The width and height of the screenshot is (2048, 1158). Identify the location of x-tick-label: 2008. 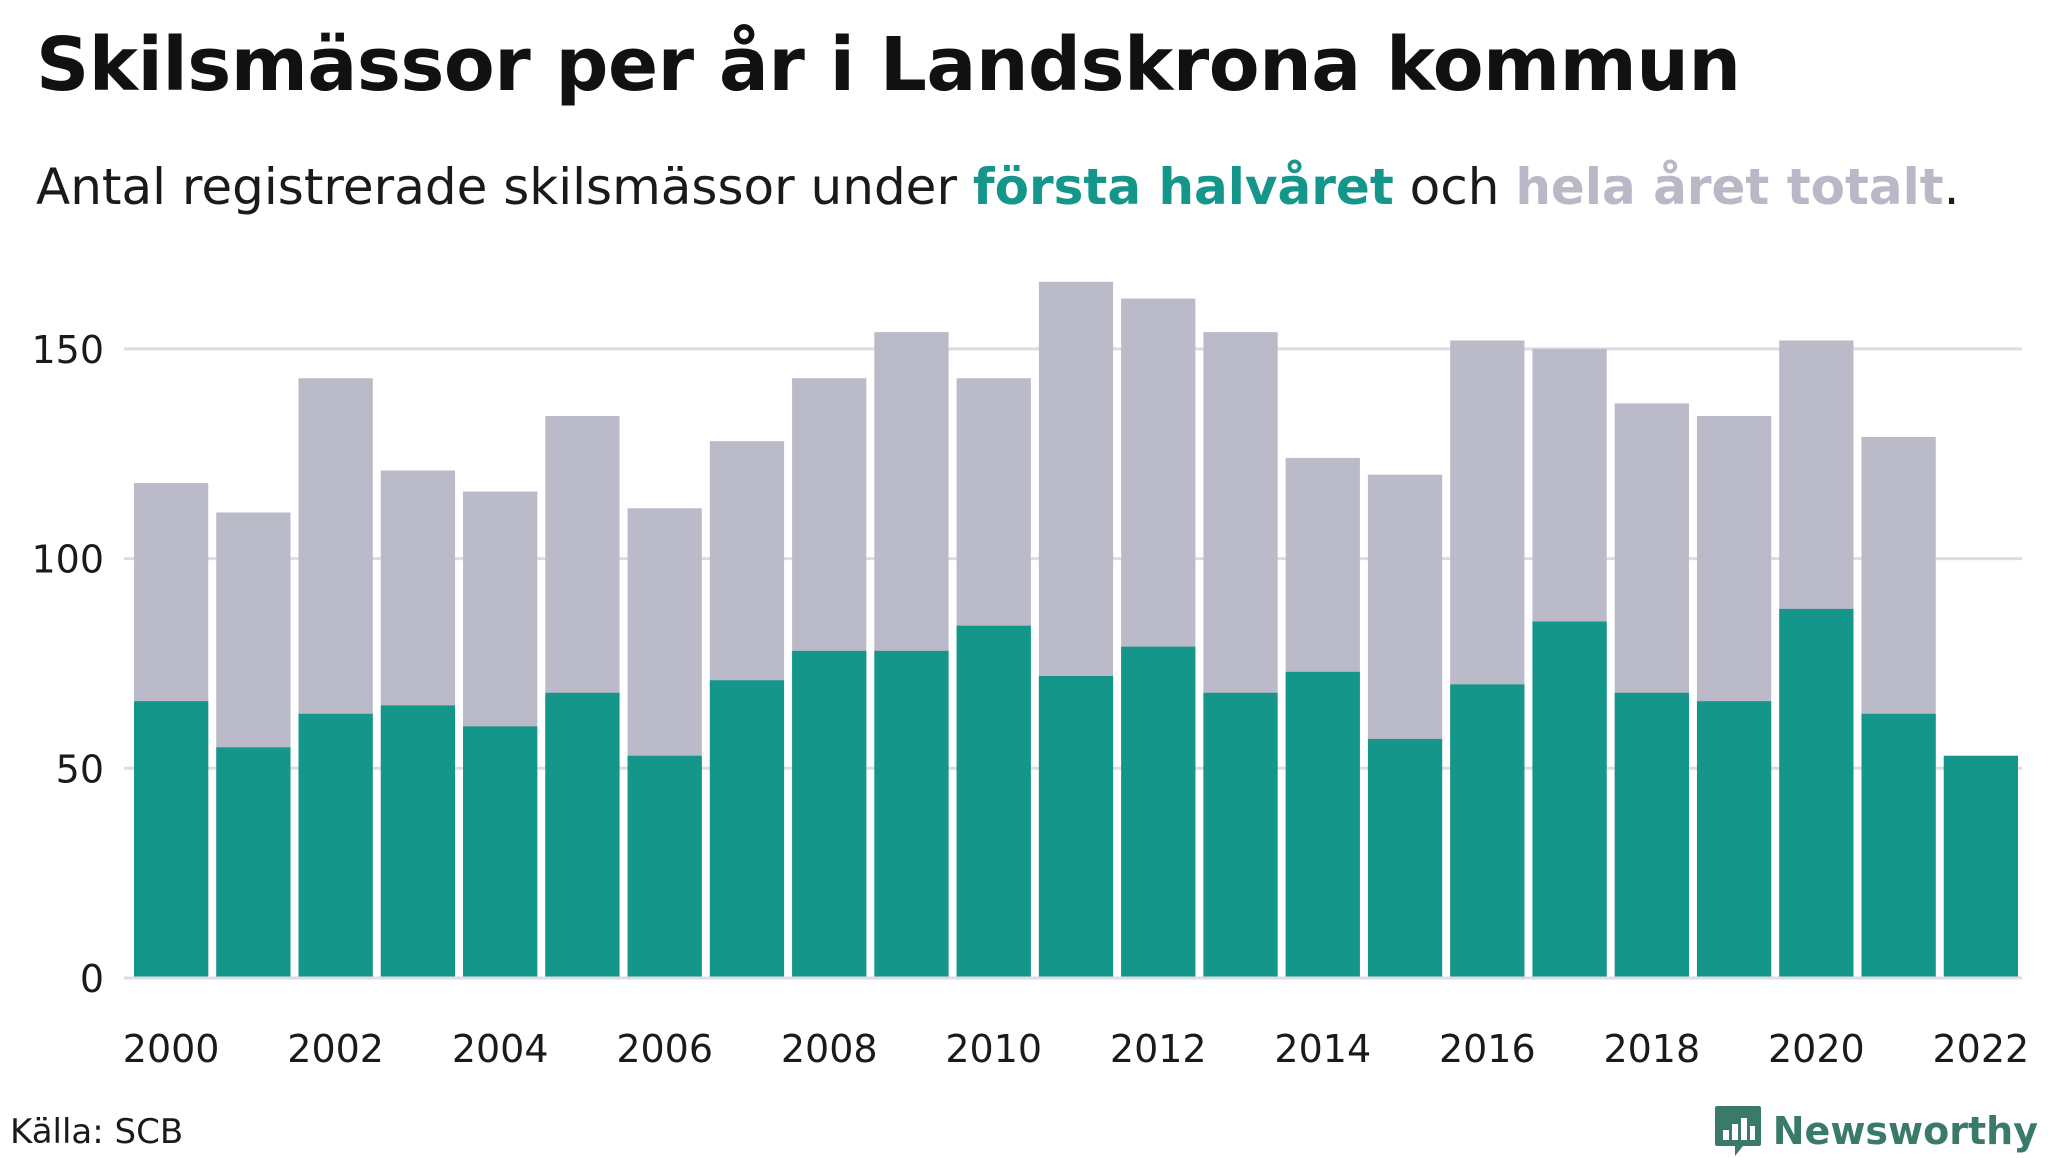
(829, 1049).